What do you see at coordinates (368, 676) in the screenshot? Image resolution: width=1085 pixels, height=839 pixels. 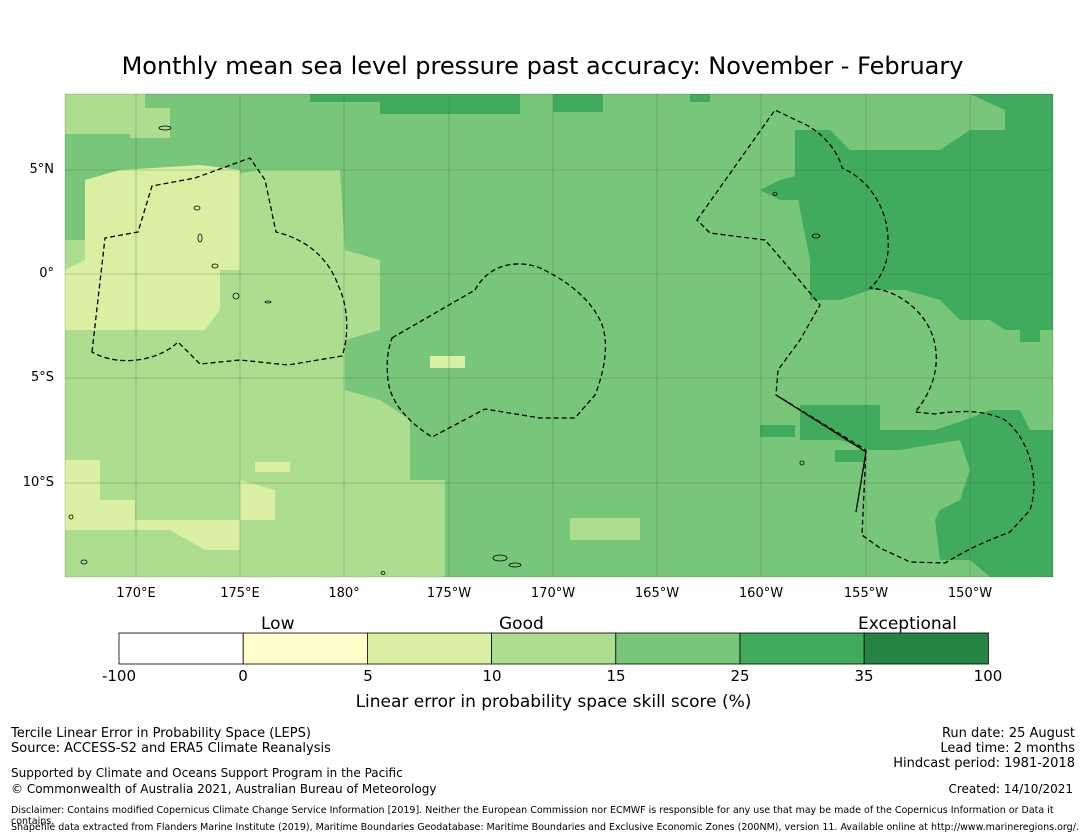 I see `colorbar-tick: 5` at bounding box center [368, 676].